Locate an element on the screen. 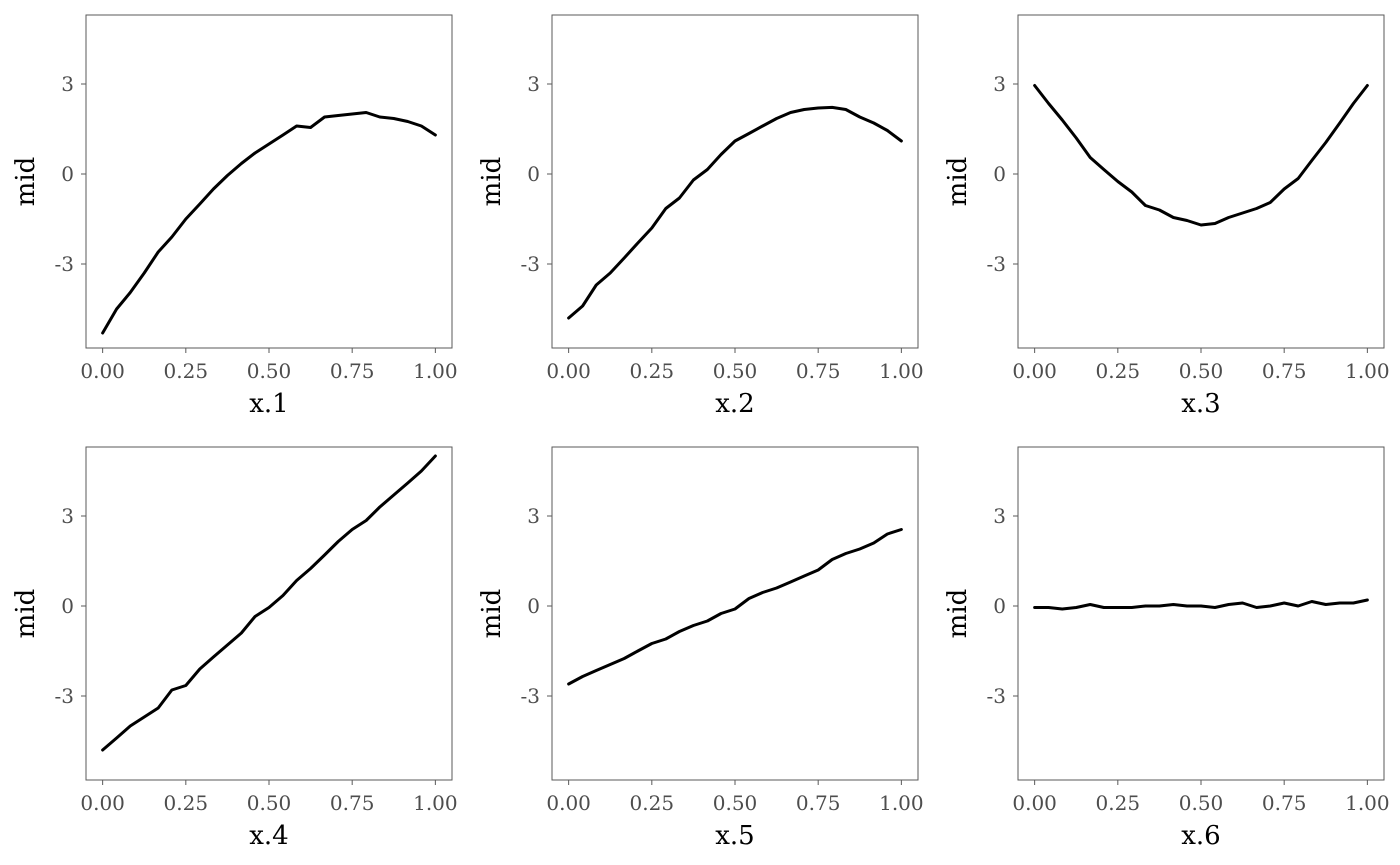  x-axis-title: x.6 is located at coordinates (1200, 836).